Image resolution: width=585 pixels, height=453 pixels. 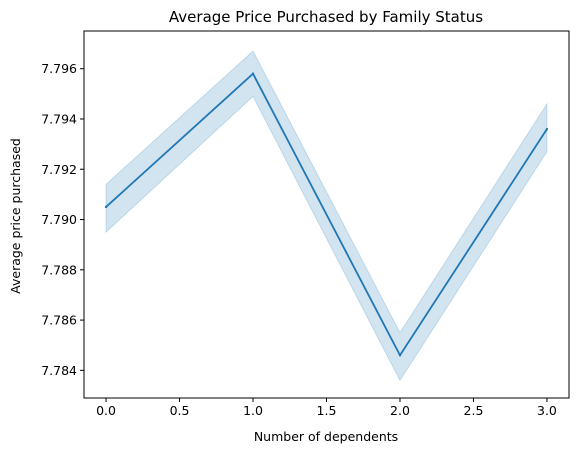 What do you see at coordinates (106, 410) in the screenshot?
I see `x-tick-label: 0.0` at bounding box center [106, 410].